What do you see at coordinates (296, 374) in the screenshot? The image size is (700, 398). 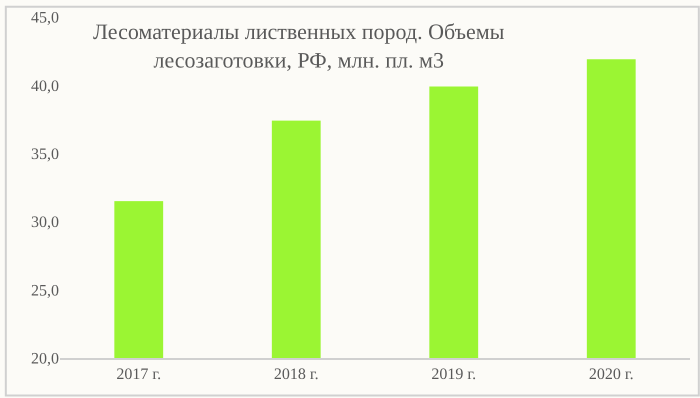 I see `x-tick-label: 2018 г.` at bounding box center [296, 374].